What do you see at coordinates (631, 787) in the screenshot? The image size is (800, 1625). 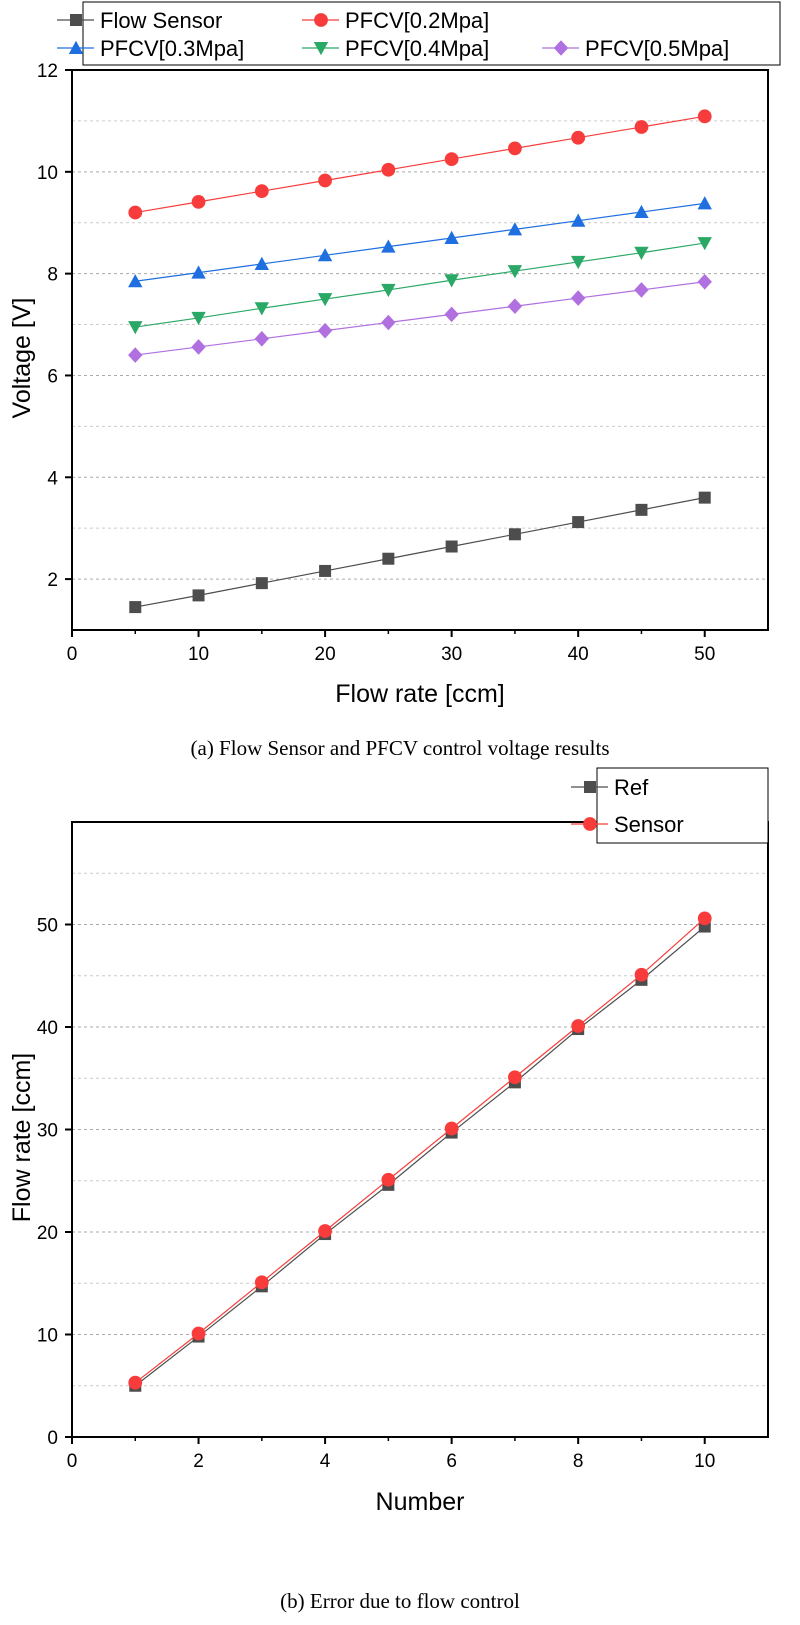 I see `legend-label: Ref` at bounding box center [631, 787].